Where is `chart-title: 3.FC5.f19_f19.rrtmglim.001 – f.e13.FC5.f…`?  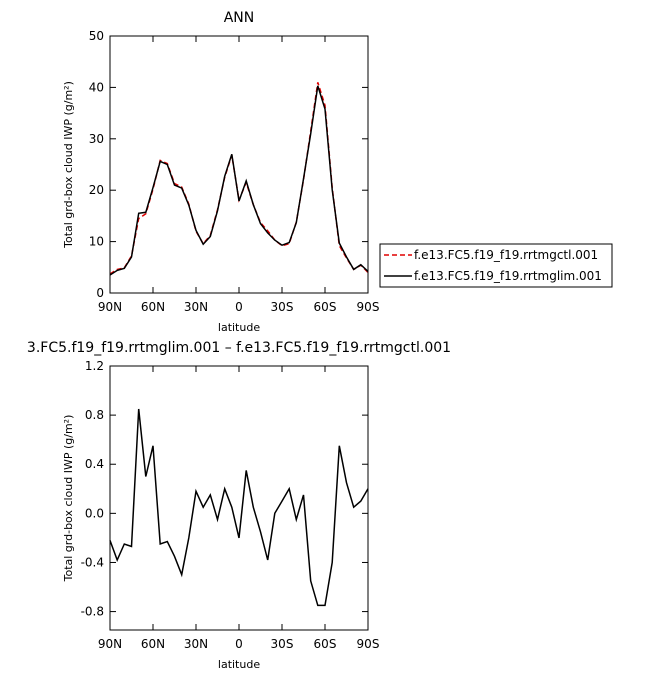
chart-title: 3.FC5.f19_f19.rrtmglim.001 – f.e13.FC5.f… is located at coordinates (239, 348).